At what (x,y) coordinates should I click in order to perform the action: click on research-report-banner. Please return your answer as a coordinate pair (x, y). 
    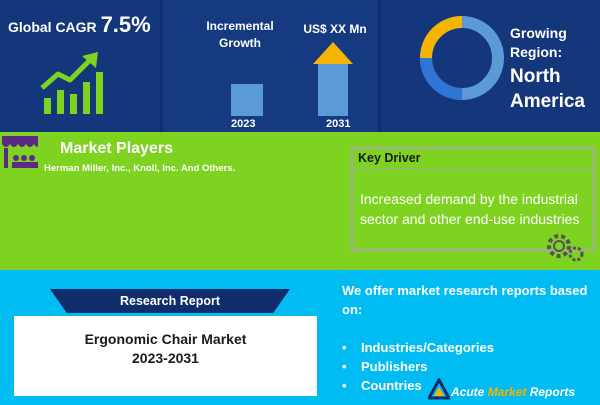
    Looking at the image, I should click on (170, 301).